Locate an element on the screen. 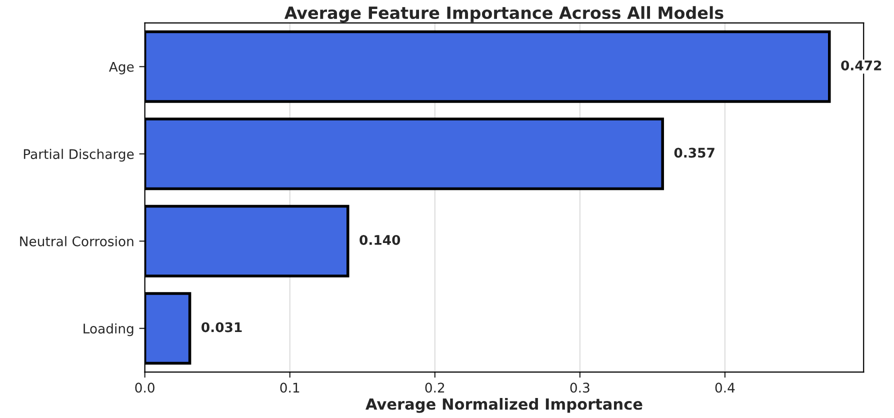 This screenshot has width=894, height=418. x-tick-label: 0.3 is located at coordinates (580, 387).